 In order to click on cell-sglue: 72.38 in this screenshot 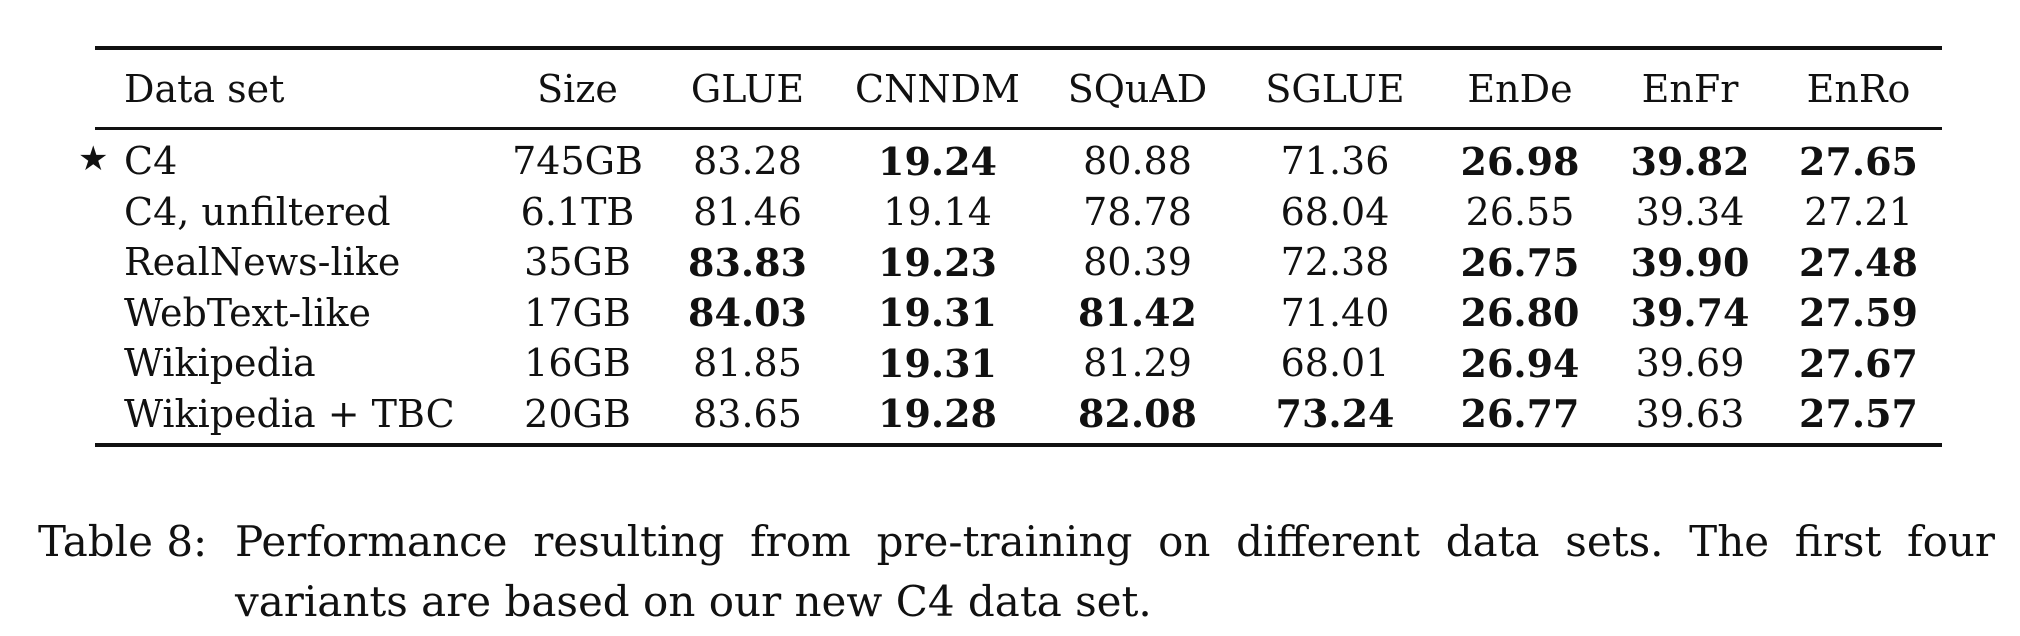, I will do `click(1335, 262)`.